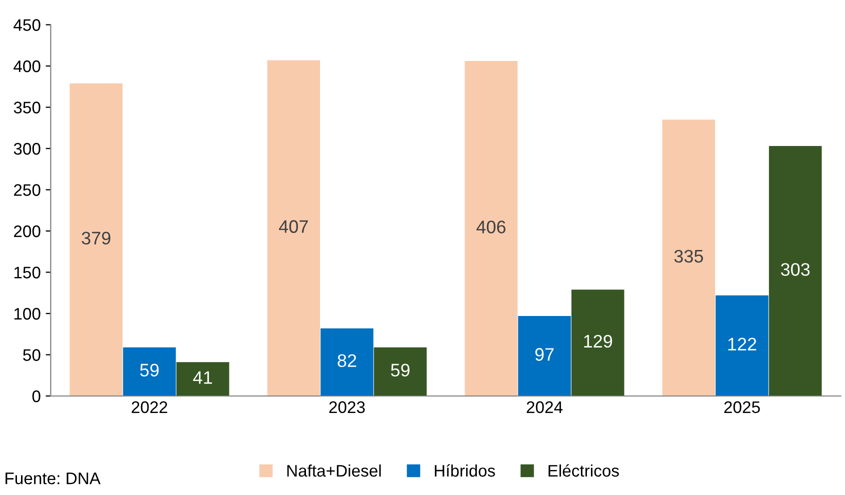  Describe the element at coordinates (334, 470) in the screenshot. I see `legend-label: Nafta+Diesel` at that location.